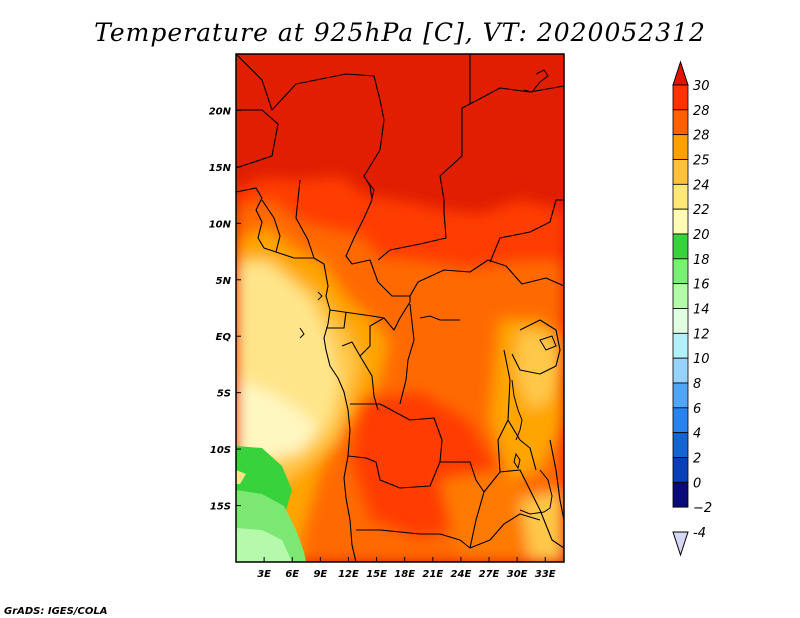 Image resolution: width=800 pixels, height=618 pixels. What do you see at coordinates (224, 394) in the screenshot?
I see `y-tick-label: 5S` at bounding box center [224, 394].